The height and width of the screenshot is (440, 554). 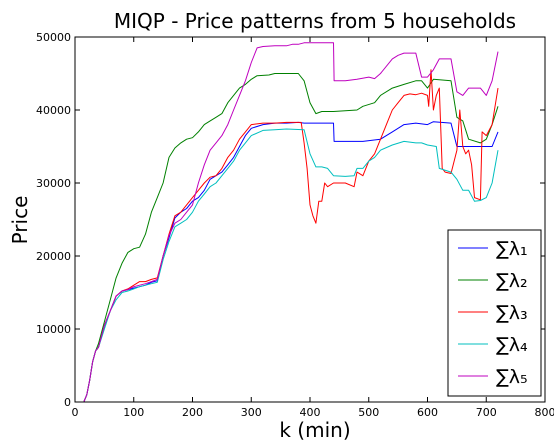 I want to click on legend-box, so click(x=494, y=313).